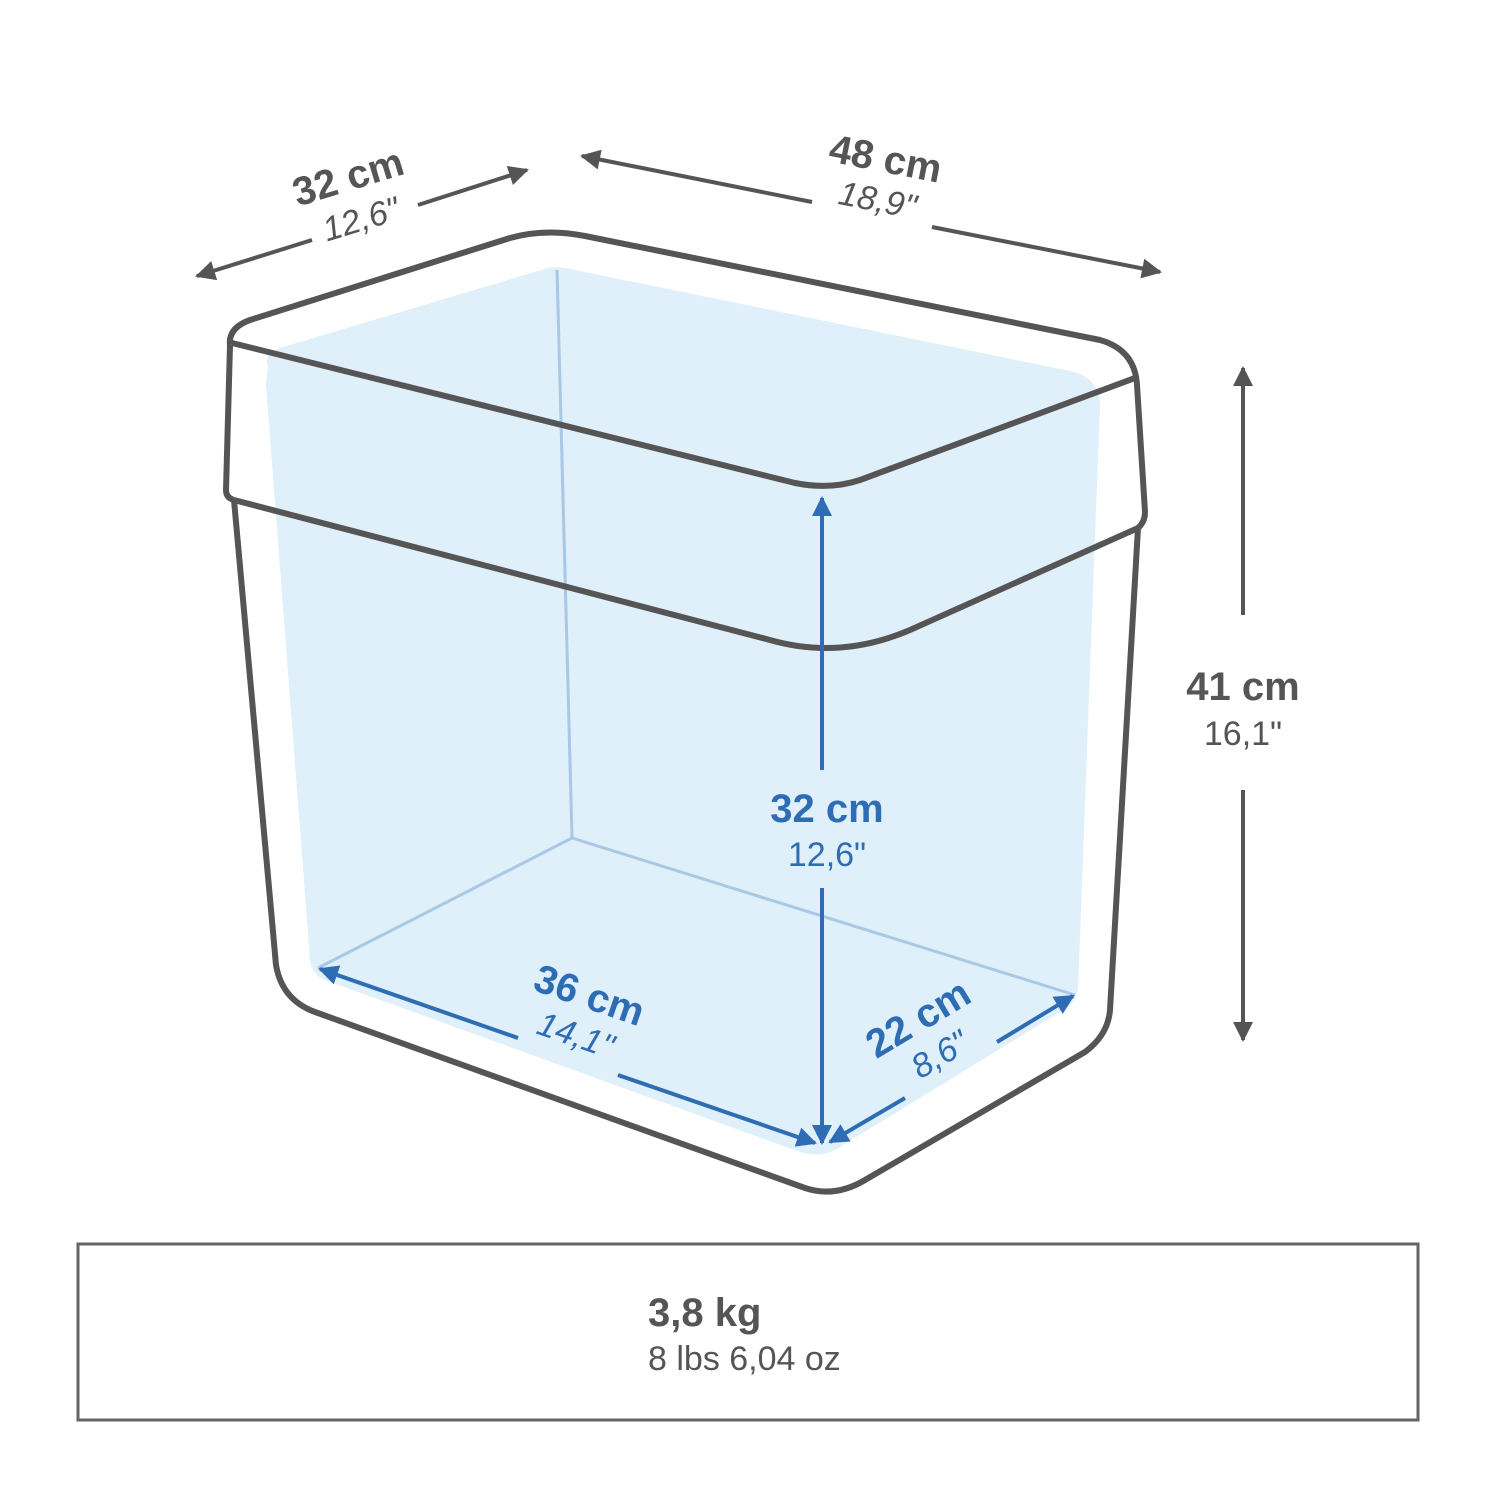 The image size is (1500, 1500). What do you see at coordinates (1242, 687) in the screenshot?
I see `outer-height-metric: 41 cm` at bounding box center [1242, 687].